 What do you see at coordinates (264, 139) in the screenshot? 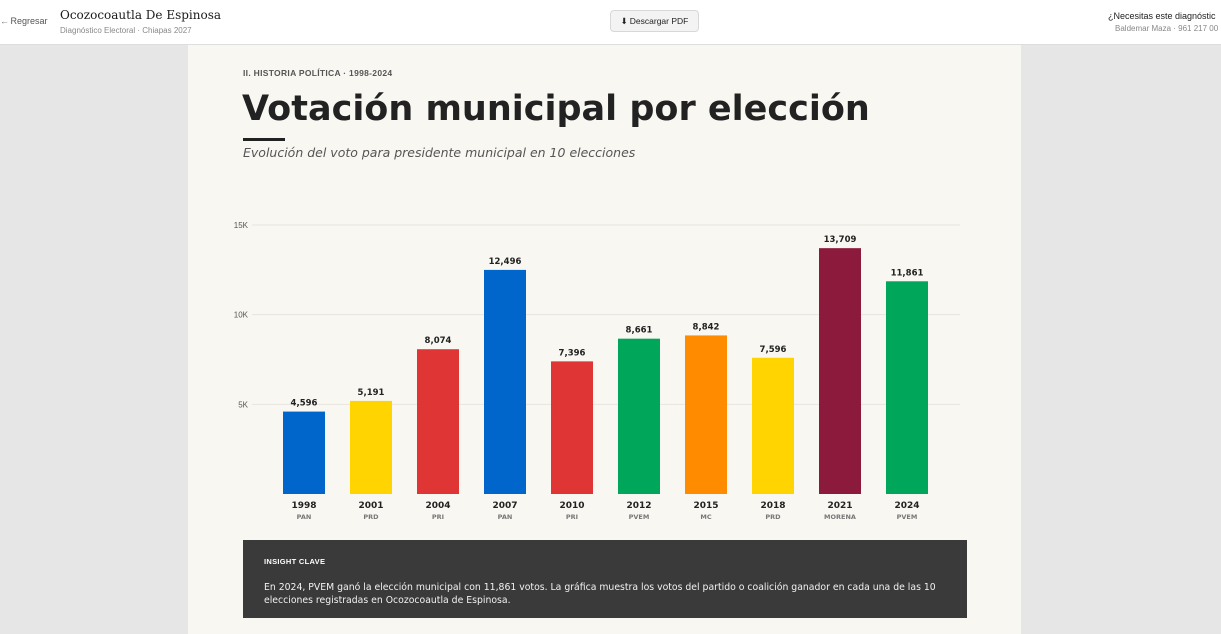
I see `title-underline` at bounding box center [264, 139].